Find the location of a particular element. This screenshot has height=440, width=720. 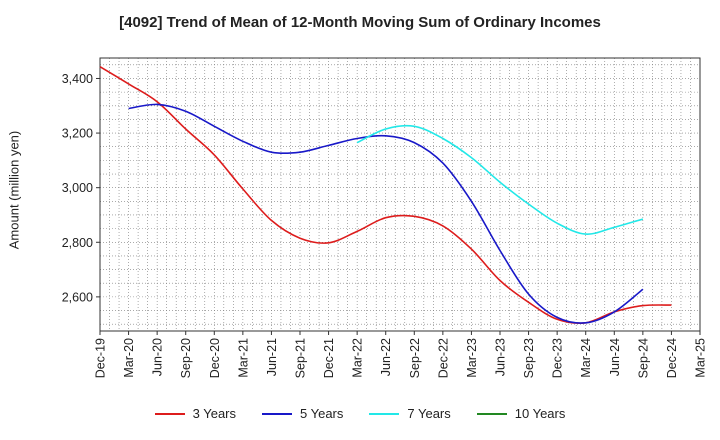

x-tick-label: Dec-24 is located at coordinates (672, 358).